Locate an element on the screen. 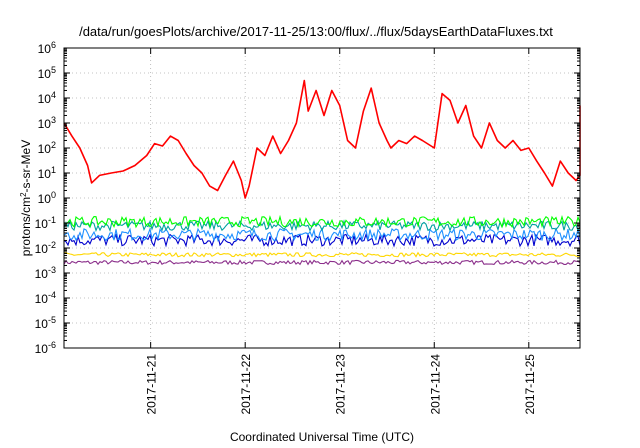 The image size is (640, 448). x-tick-label: 2017-11-23 is located at coordinates (341, 384).